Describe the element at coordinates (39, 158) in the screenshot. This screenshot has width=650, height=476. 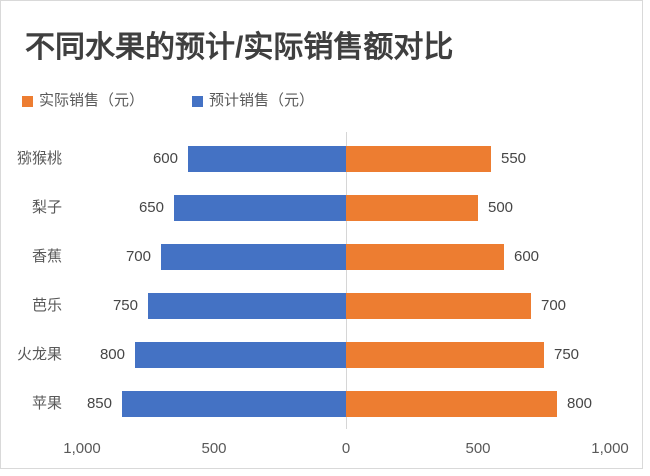
I see `category-label-1: 猕猴桃` at that location.